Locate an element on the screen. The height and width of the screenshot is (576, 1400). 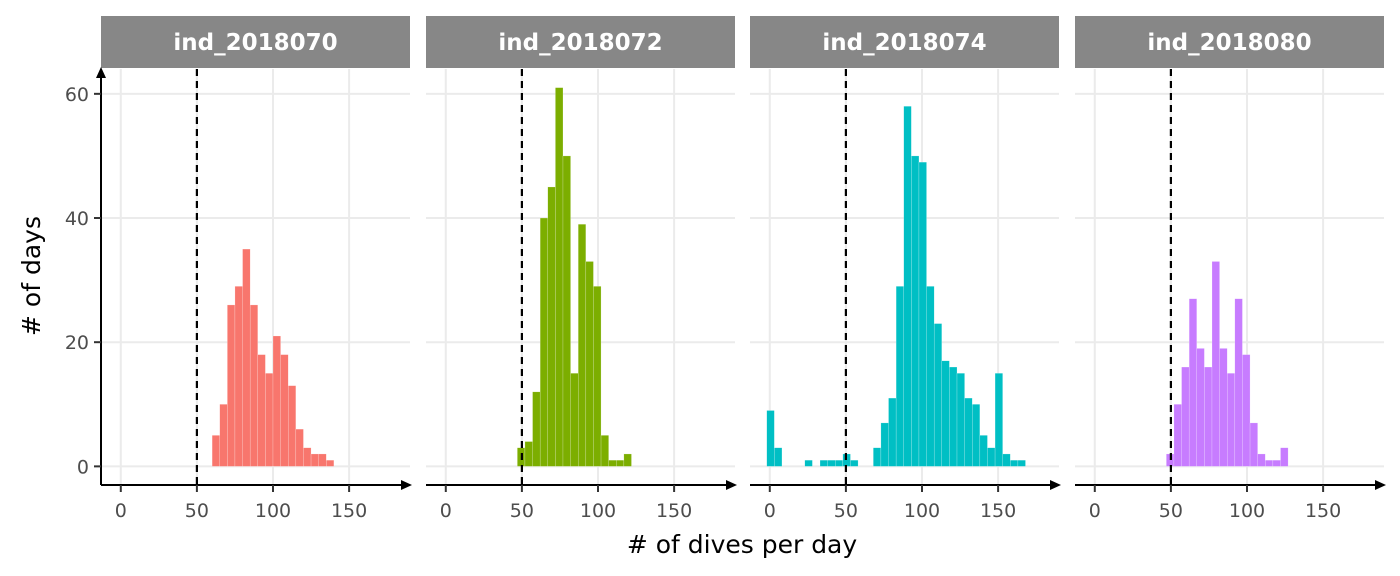
y-axis-arrow is located at coordinates (101, 72).